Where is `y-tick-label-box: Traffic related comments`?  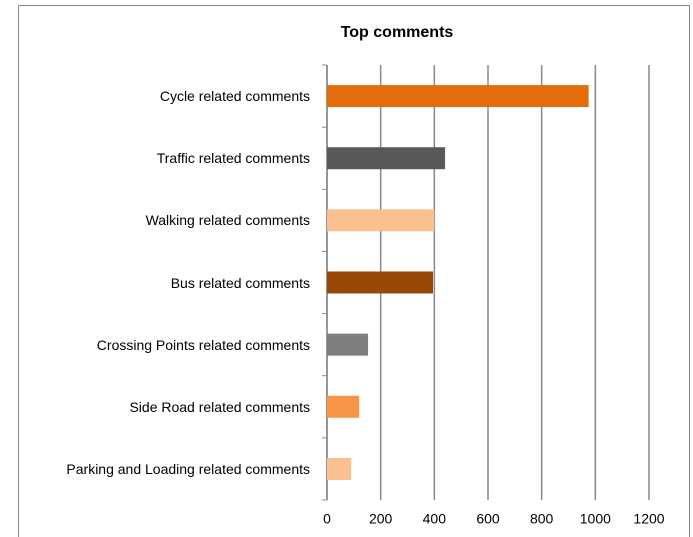
y-tick-label-box: Traffic related comments is located at coordinates (233, 158).